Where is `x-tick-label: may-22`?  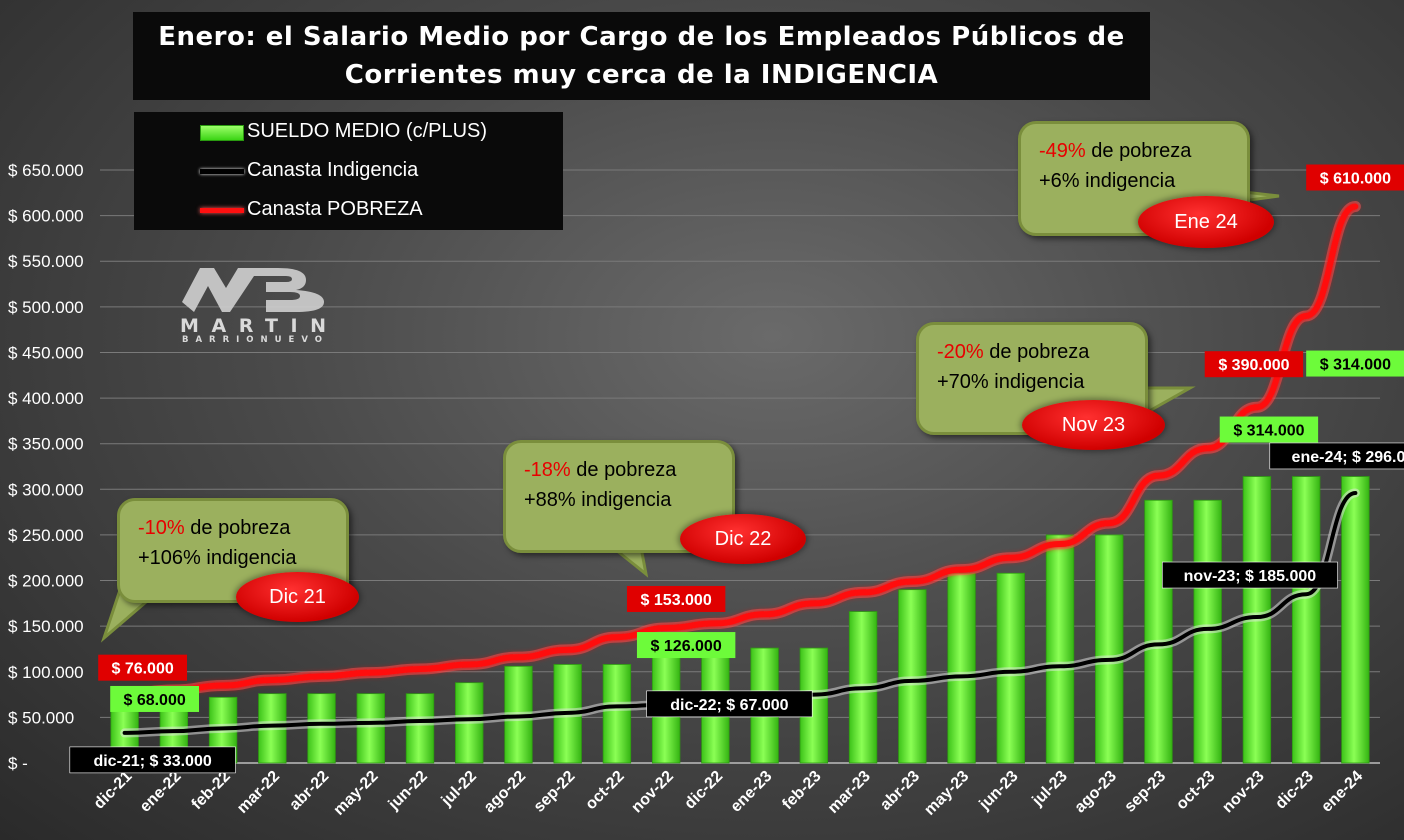
x-tick-label: may-22 is located at coordinates (356, 793).